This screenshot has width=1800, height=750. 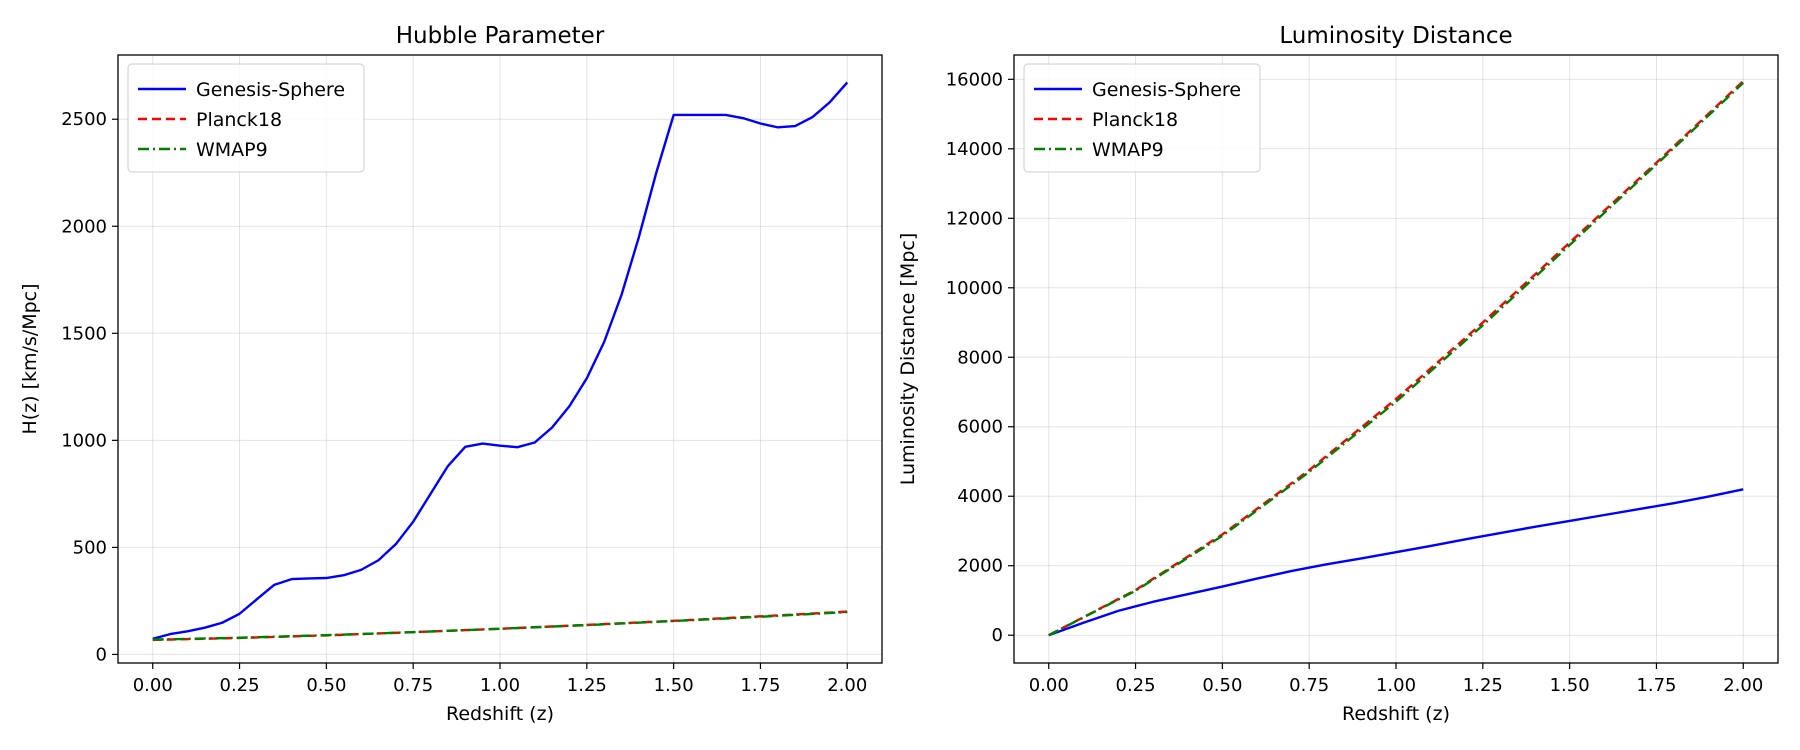 What do you see at coordinates (1166, 90) in the screenshot?
I see `luminosity-legend-label: Genesis-Sphere` at bounding box center [1166, 90].